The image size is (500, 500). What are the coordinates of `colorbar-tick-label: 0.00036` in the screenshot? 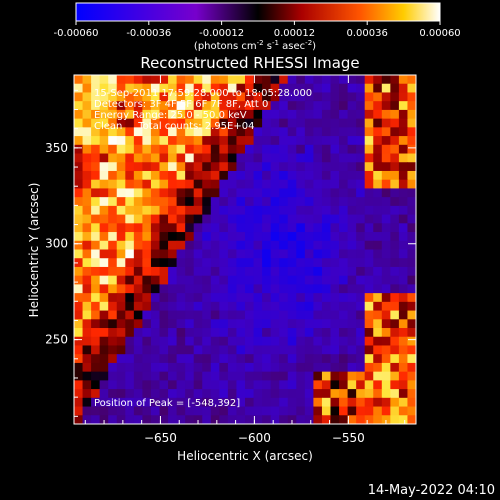 It's located at (367, 33).